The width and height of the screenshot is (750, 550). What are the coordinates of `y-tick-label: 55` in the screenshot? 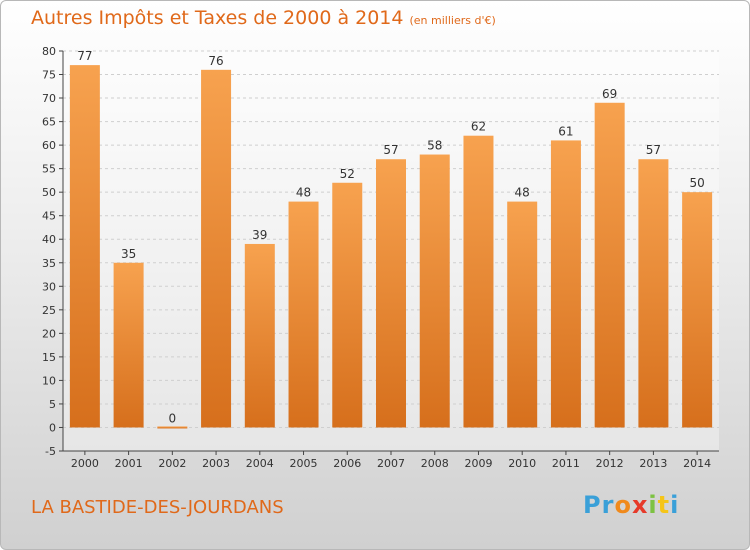 It's located at (49, 169).